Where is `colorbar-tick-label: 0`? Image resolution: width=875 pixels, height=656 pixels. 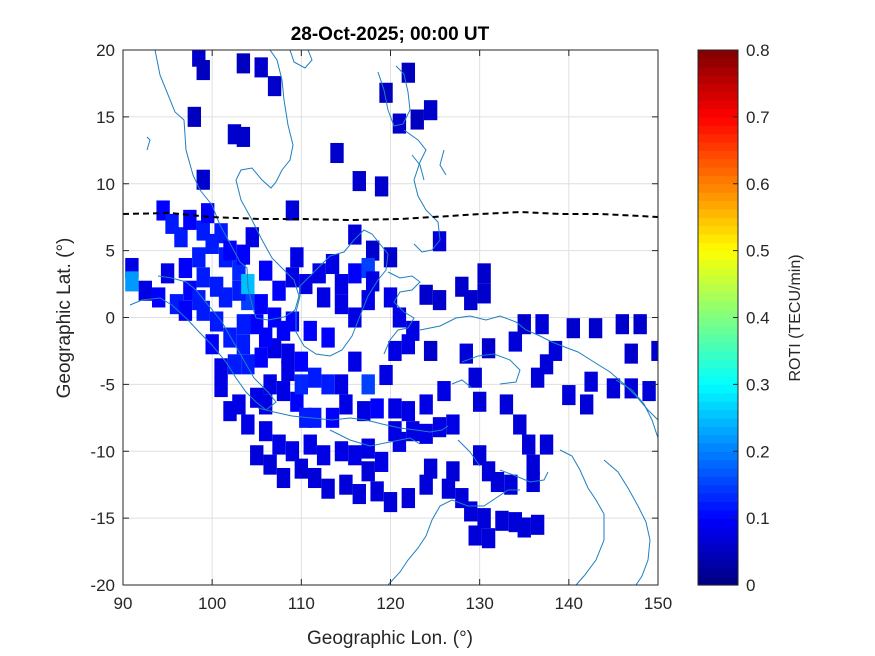 colorbar-tick-label: 0 is located at coordinates (750, 585).